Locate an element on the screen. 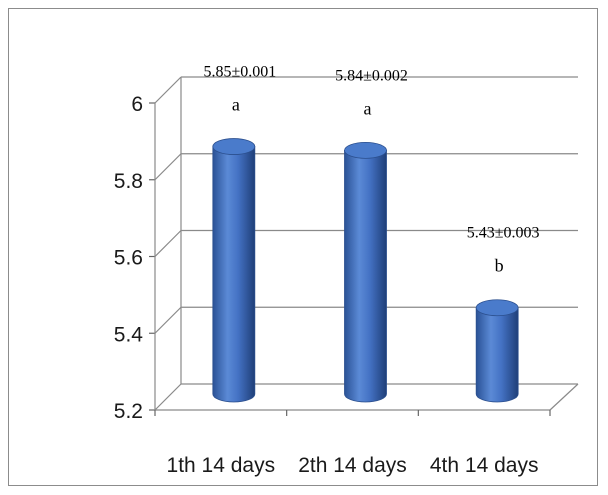  y-tick-label: 5.6 is located at coordinates (128, 258).